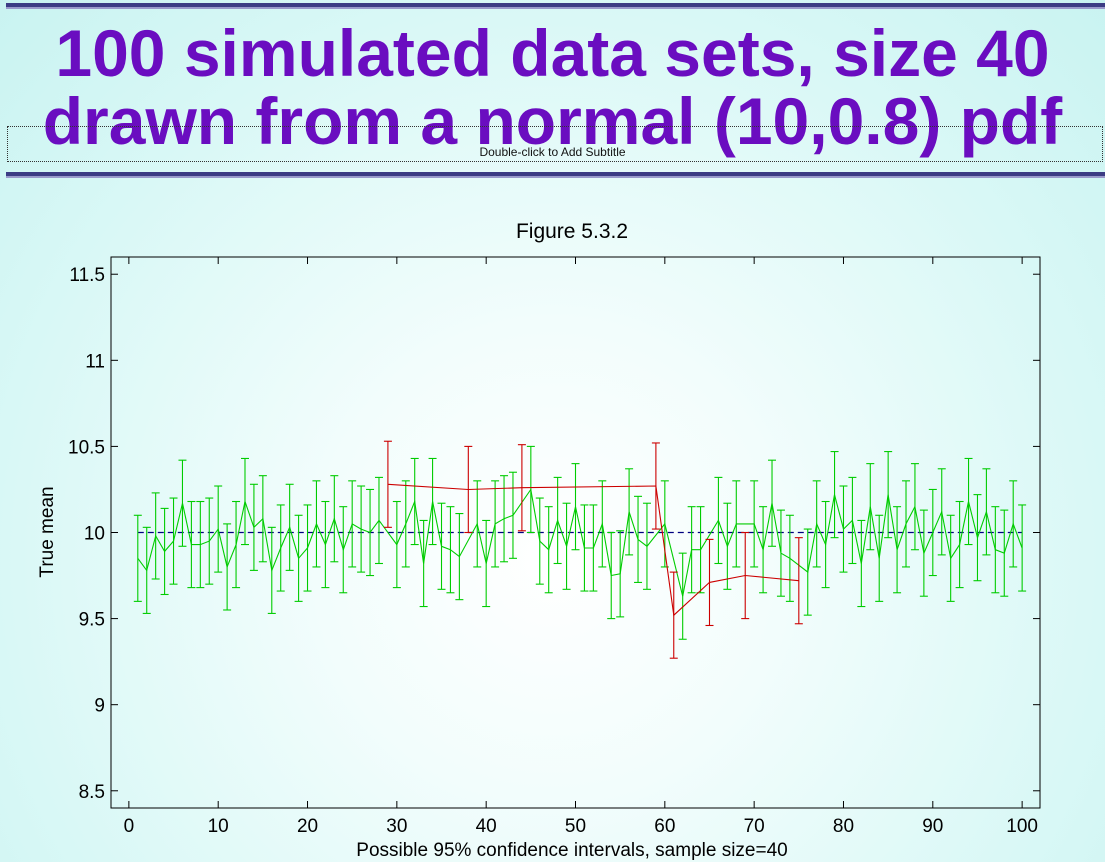 This screenshot has width=1105, height=862. What do you see at coordinates (99, 706) in the screenshot?
I see `y-tick-label: 9` at bounding box center [99, 706].